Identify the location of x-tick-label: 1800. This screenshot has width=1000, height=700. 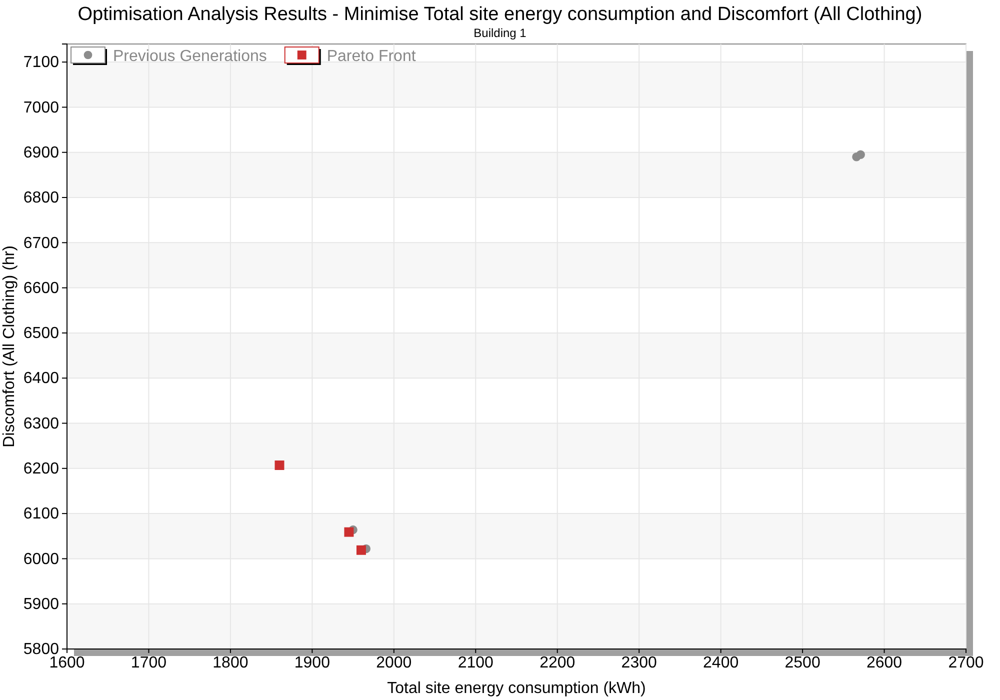
(230, 663).